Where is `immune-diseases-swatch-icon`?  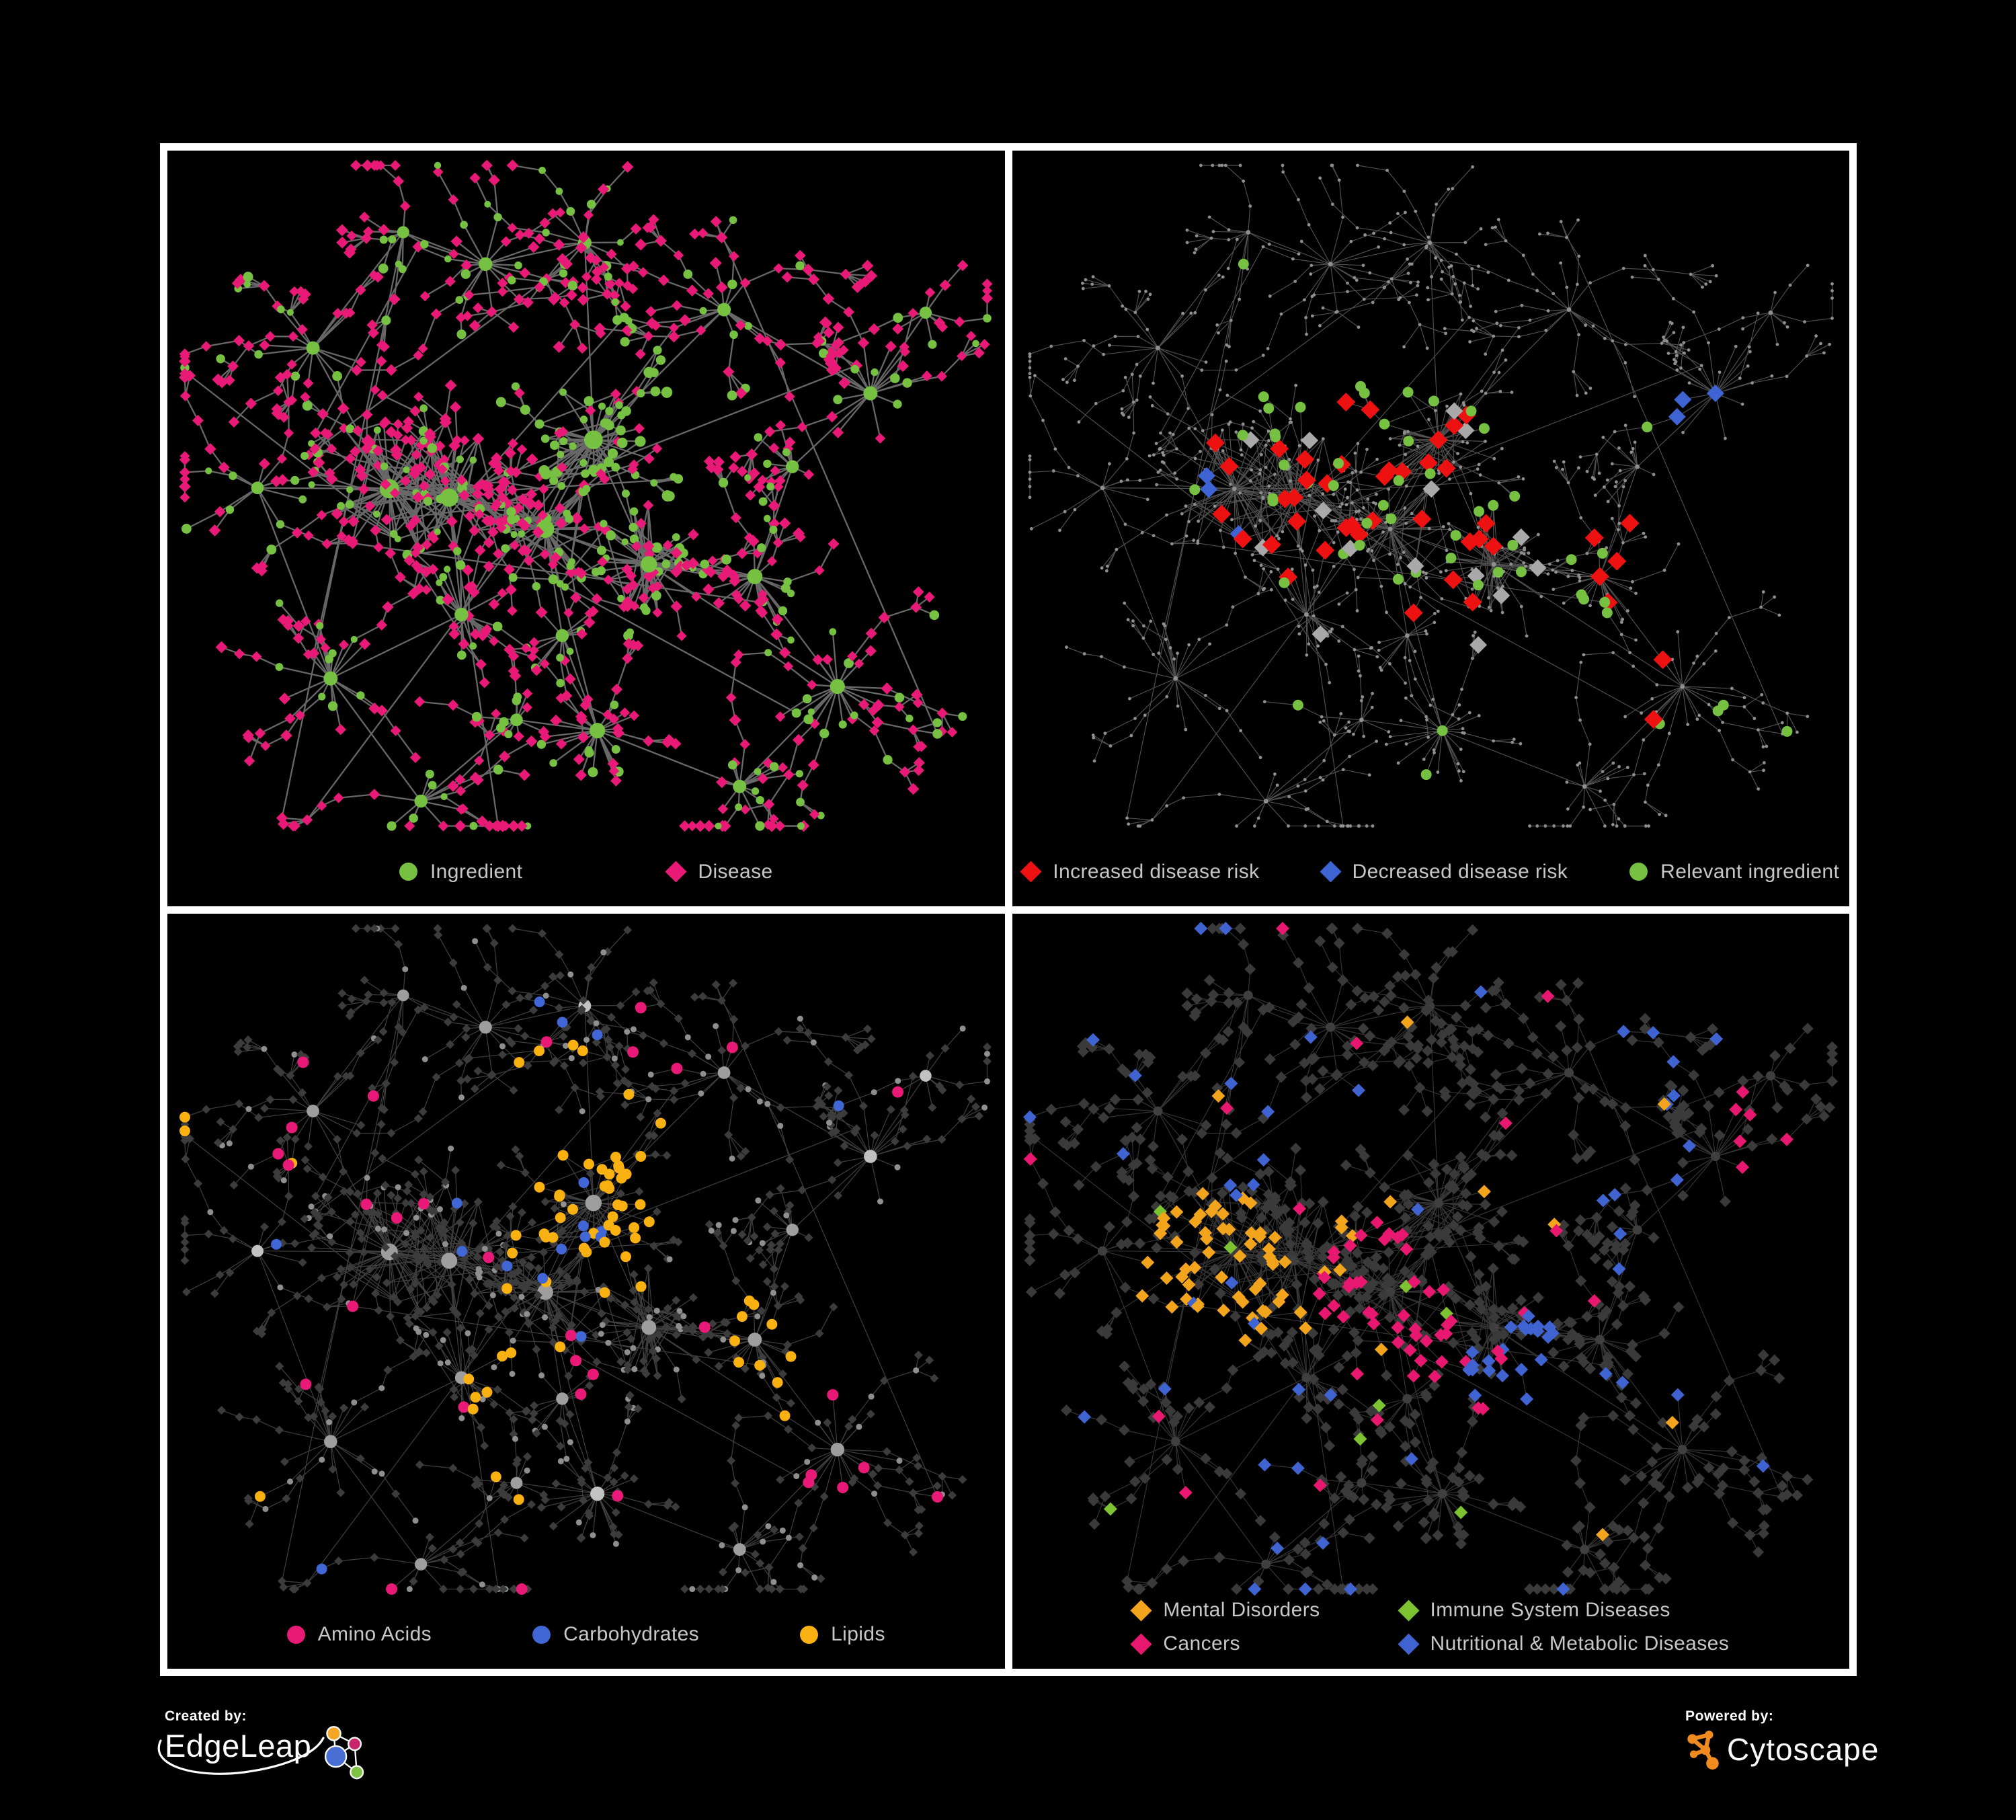 immune-diseases-swatch-icon is located at coordinates (1408, 1610).